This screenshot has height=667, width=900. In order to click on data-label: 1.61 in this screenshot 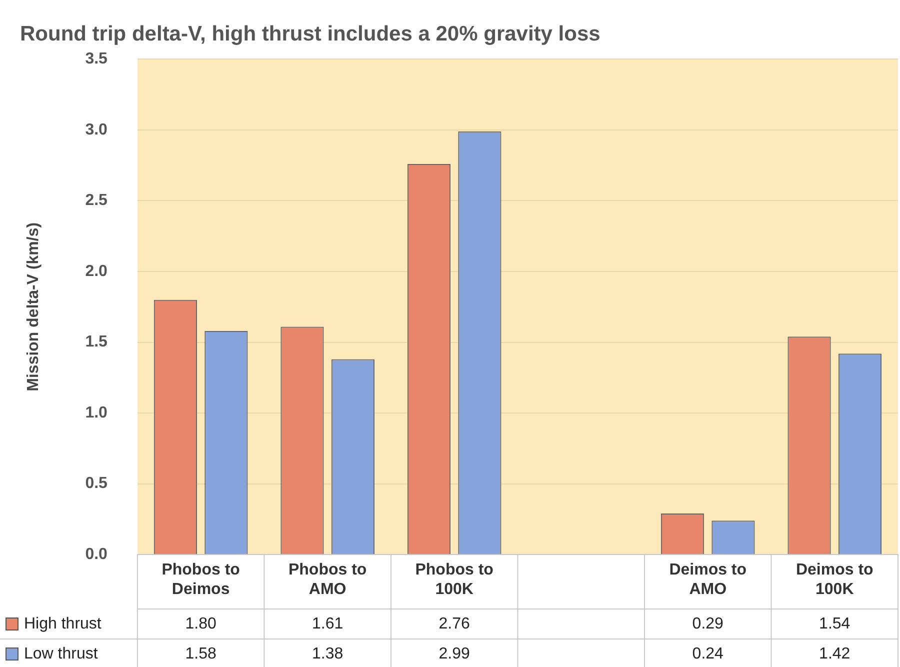, I will do `click(328, 623)`.